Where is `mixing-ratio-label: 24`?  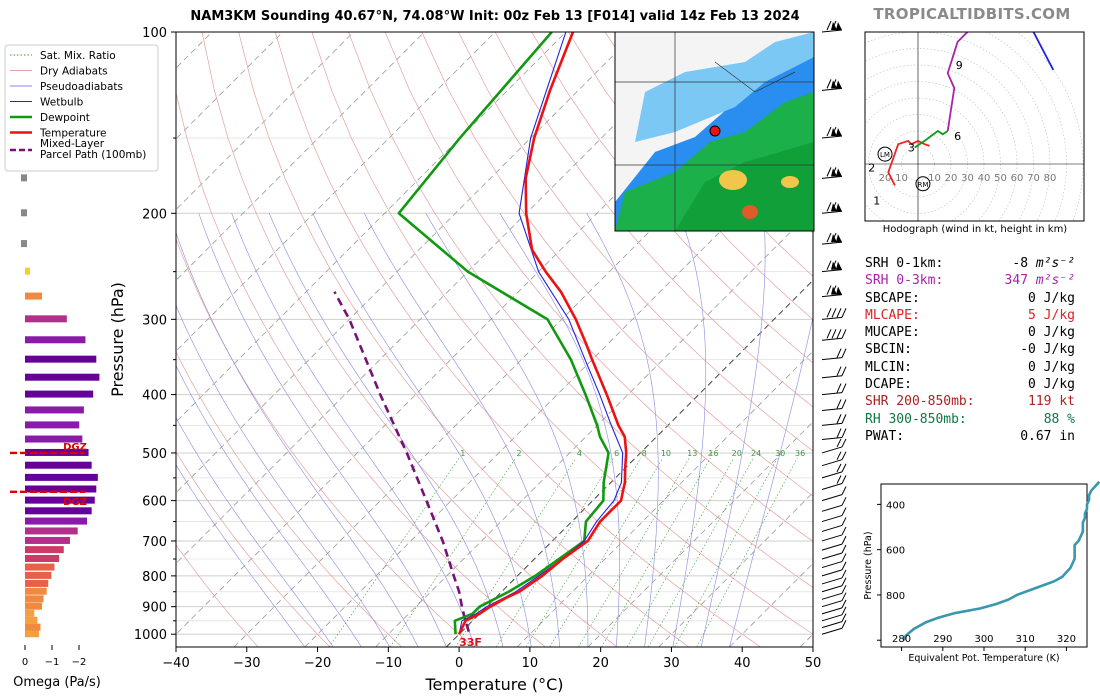 mixing-ratio-label: 24 is located at coordinates (756, 453).